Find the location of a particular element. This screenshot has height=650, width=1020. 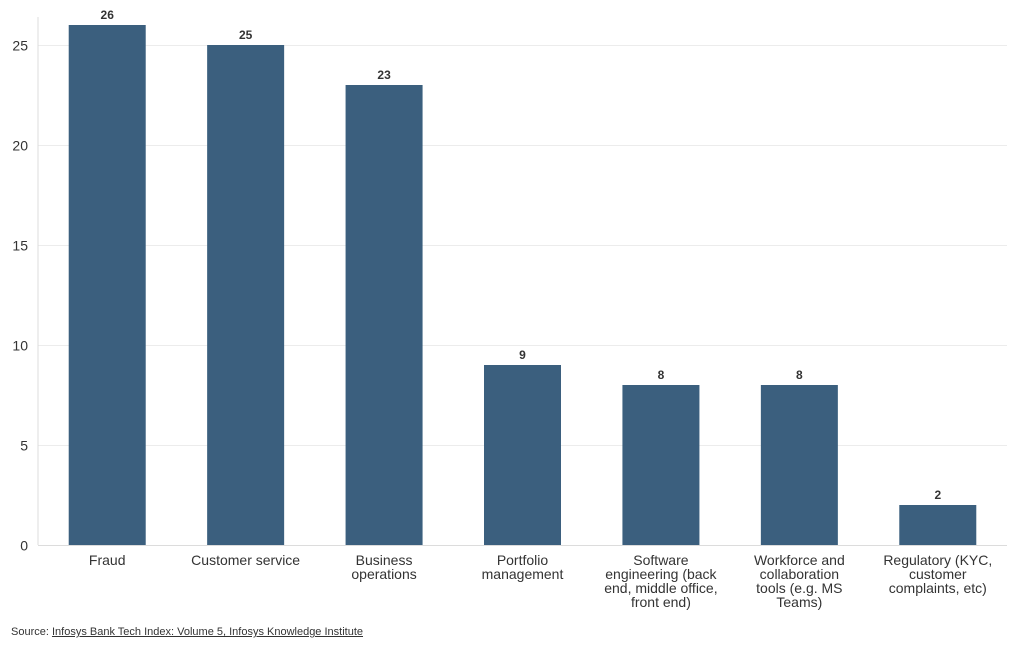

x-tick-label: Fraud is located at coordinates (107, 560).